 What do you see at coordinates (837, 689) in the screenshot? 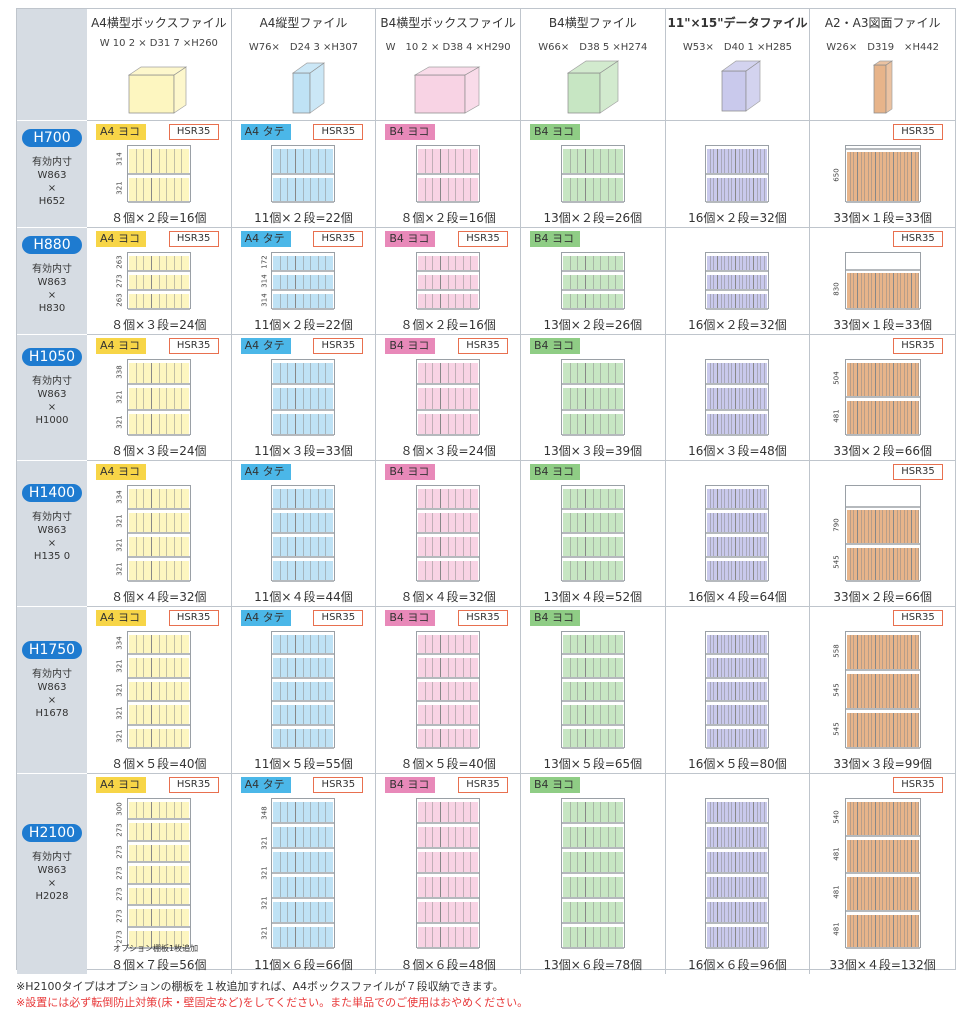
I see `dimension-label: 545` at bounding box center [837, 689].